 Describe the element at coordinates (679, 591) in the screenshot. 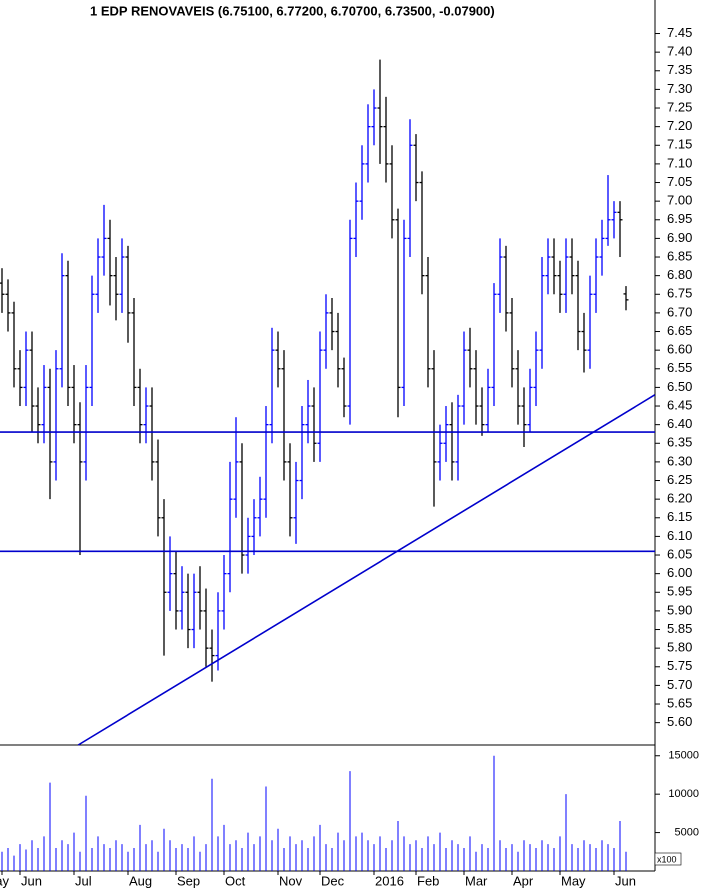

I see `y-tick-label: 5.95` at that location.